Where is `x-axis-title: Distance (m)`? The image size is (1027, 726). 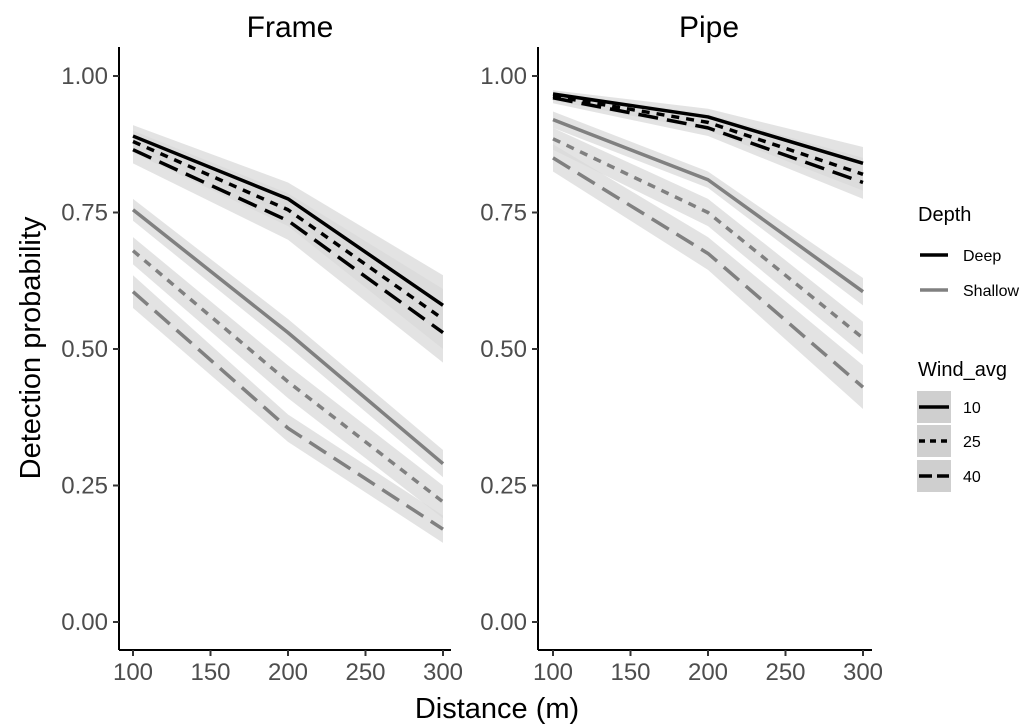 x-axis-title: Distance (m) is located at coordinates (497, 709).